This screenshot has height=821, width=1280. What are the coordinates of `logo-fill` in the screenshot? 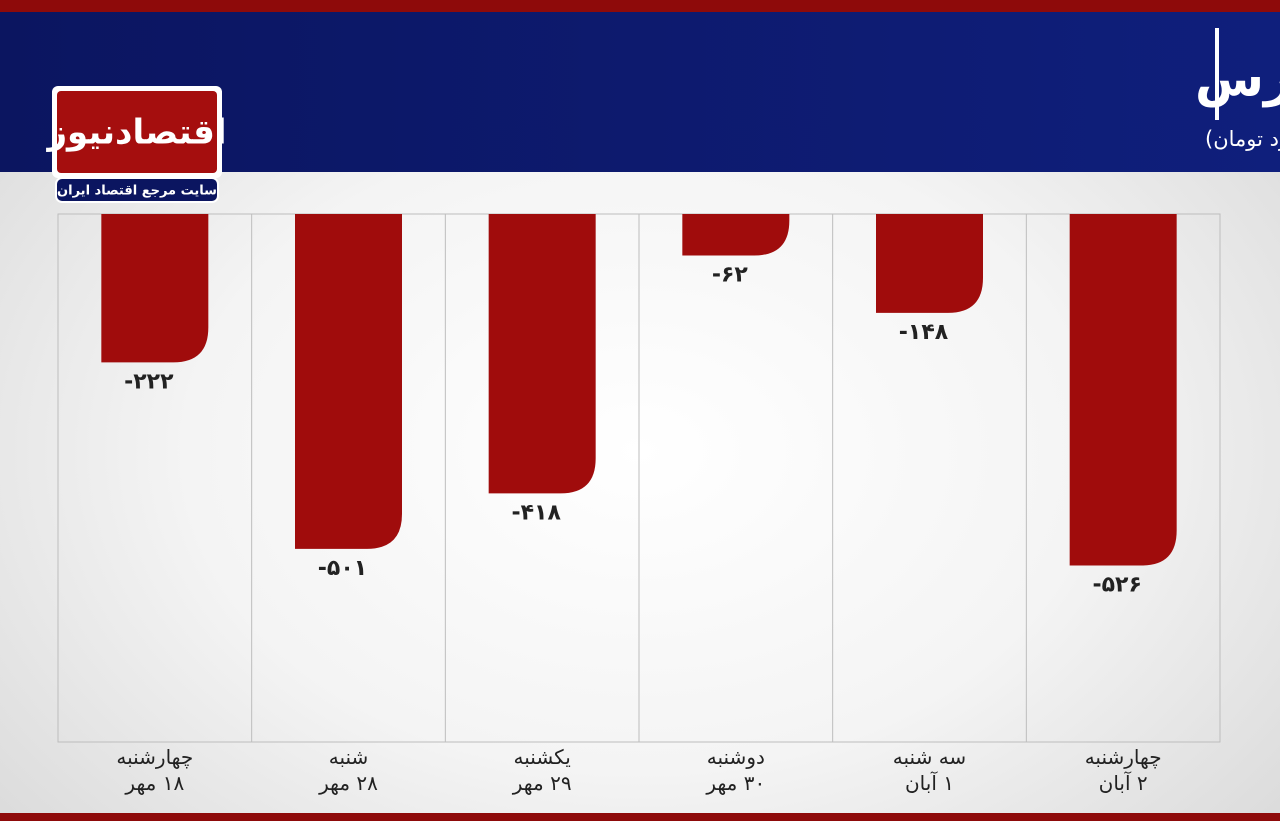 It's located at (137, 132).